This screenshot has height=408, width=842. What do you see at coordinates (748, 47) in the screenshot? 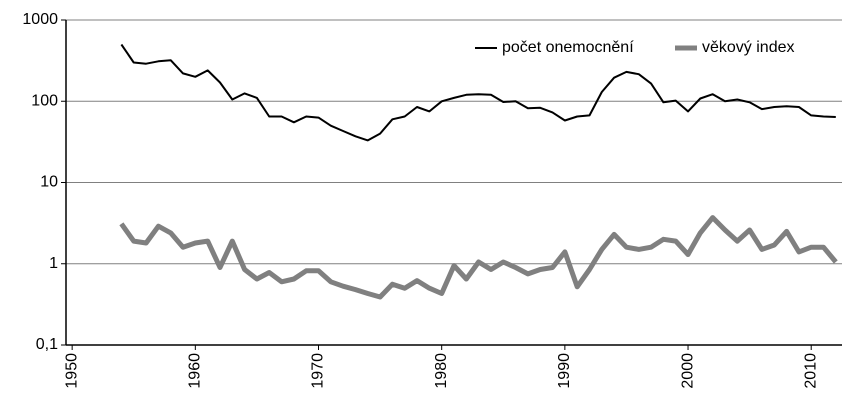
I see `legend-label: věkový index` at bounding box center [748, 47].